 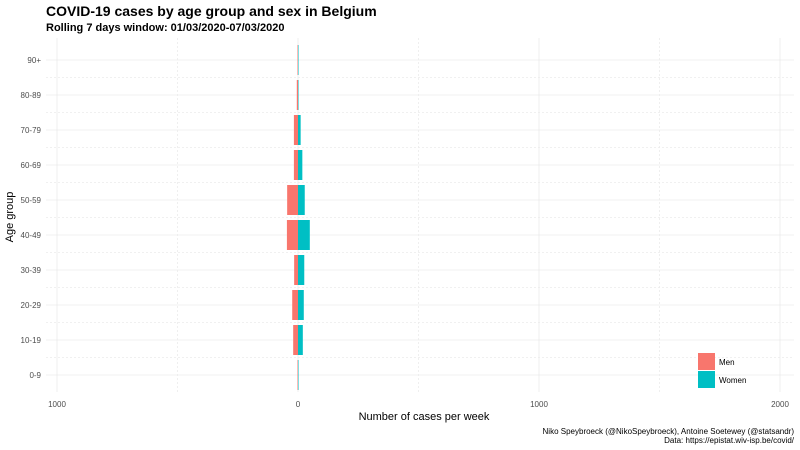 I want to click on y-tick-label: 70-79, so click(x=31, y=130).